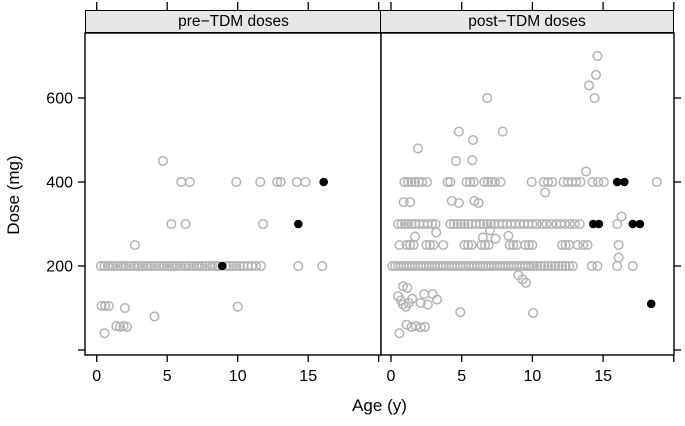 This screenshot has width=685, height=426. I want to click on strip-label-post-tdm: post−TDM doses, so click(527, 21).